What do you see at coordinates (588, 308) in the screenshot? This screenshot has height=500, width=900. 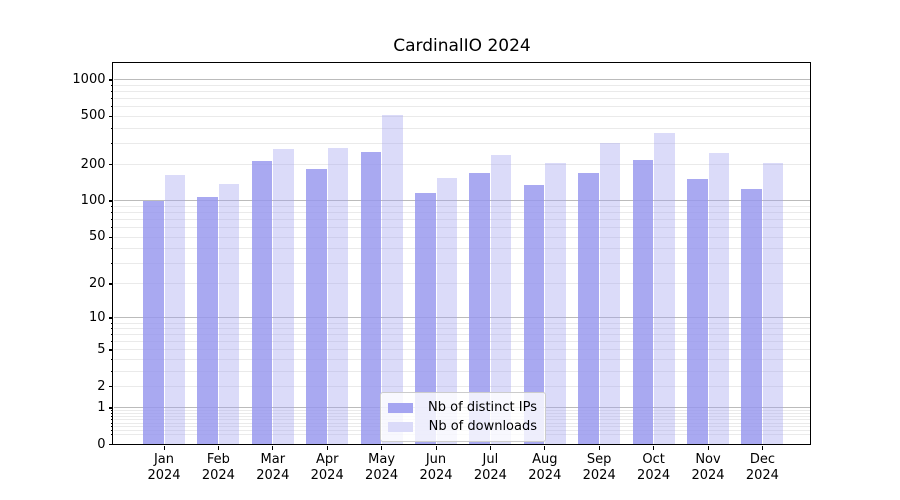 I see `bar-distinct-ips-sep-2024` at bounding box center [588, 308].